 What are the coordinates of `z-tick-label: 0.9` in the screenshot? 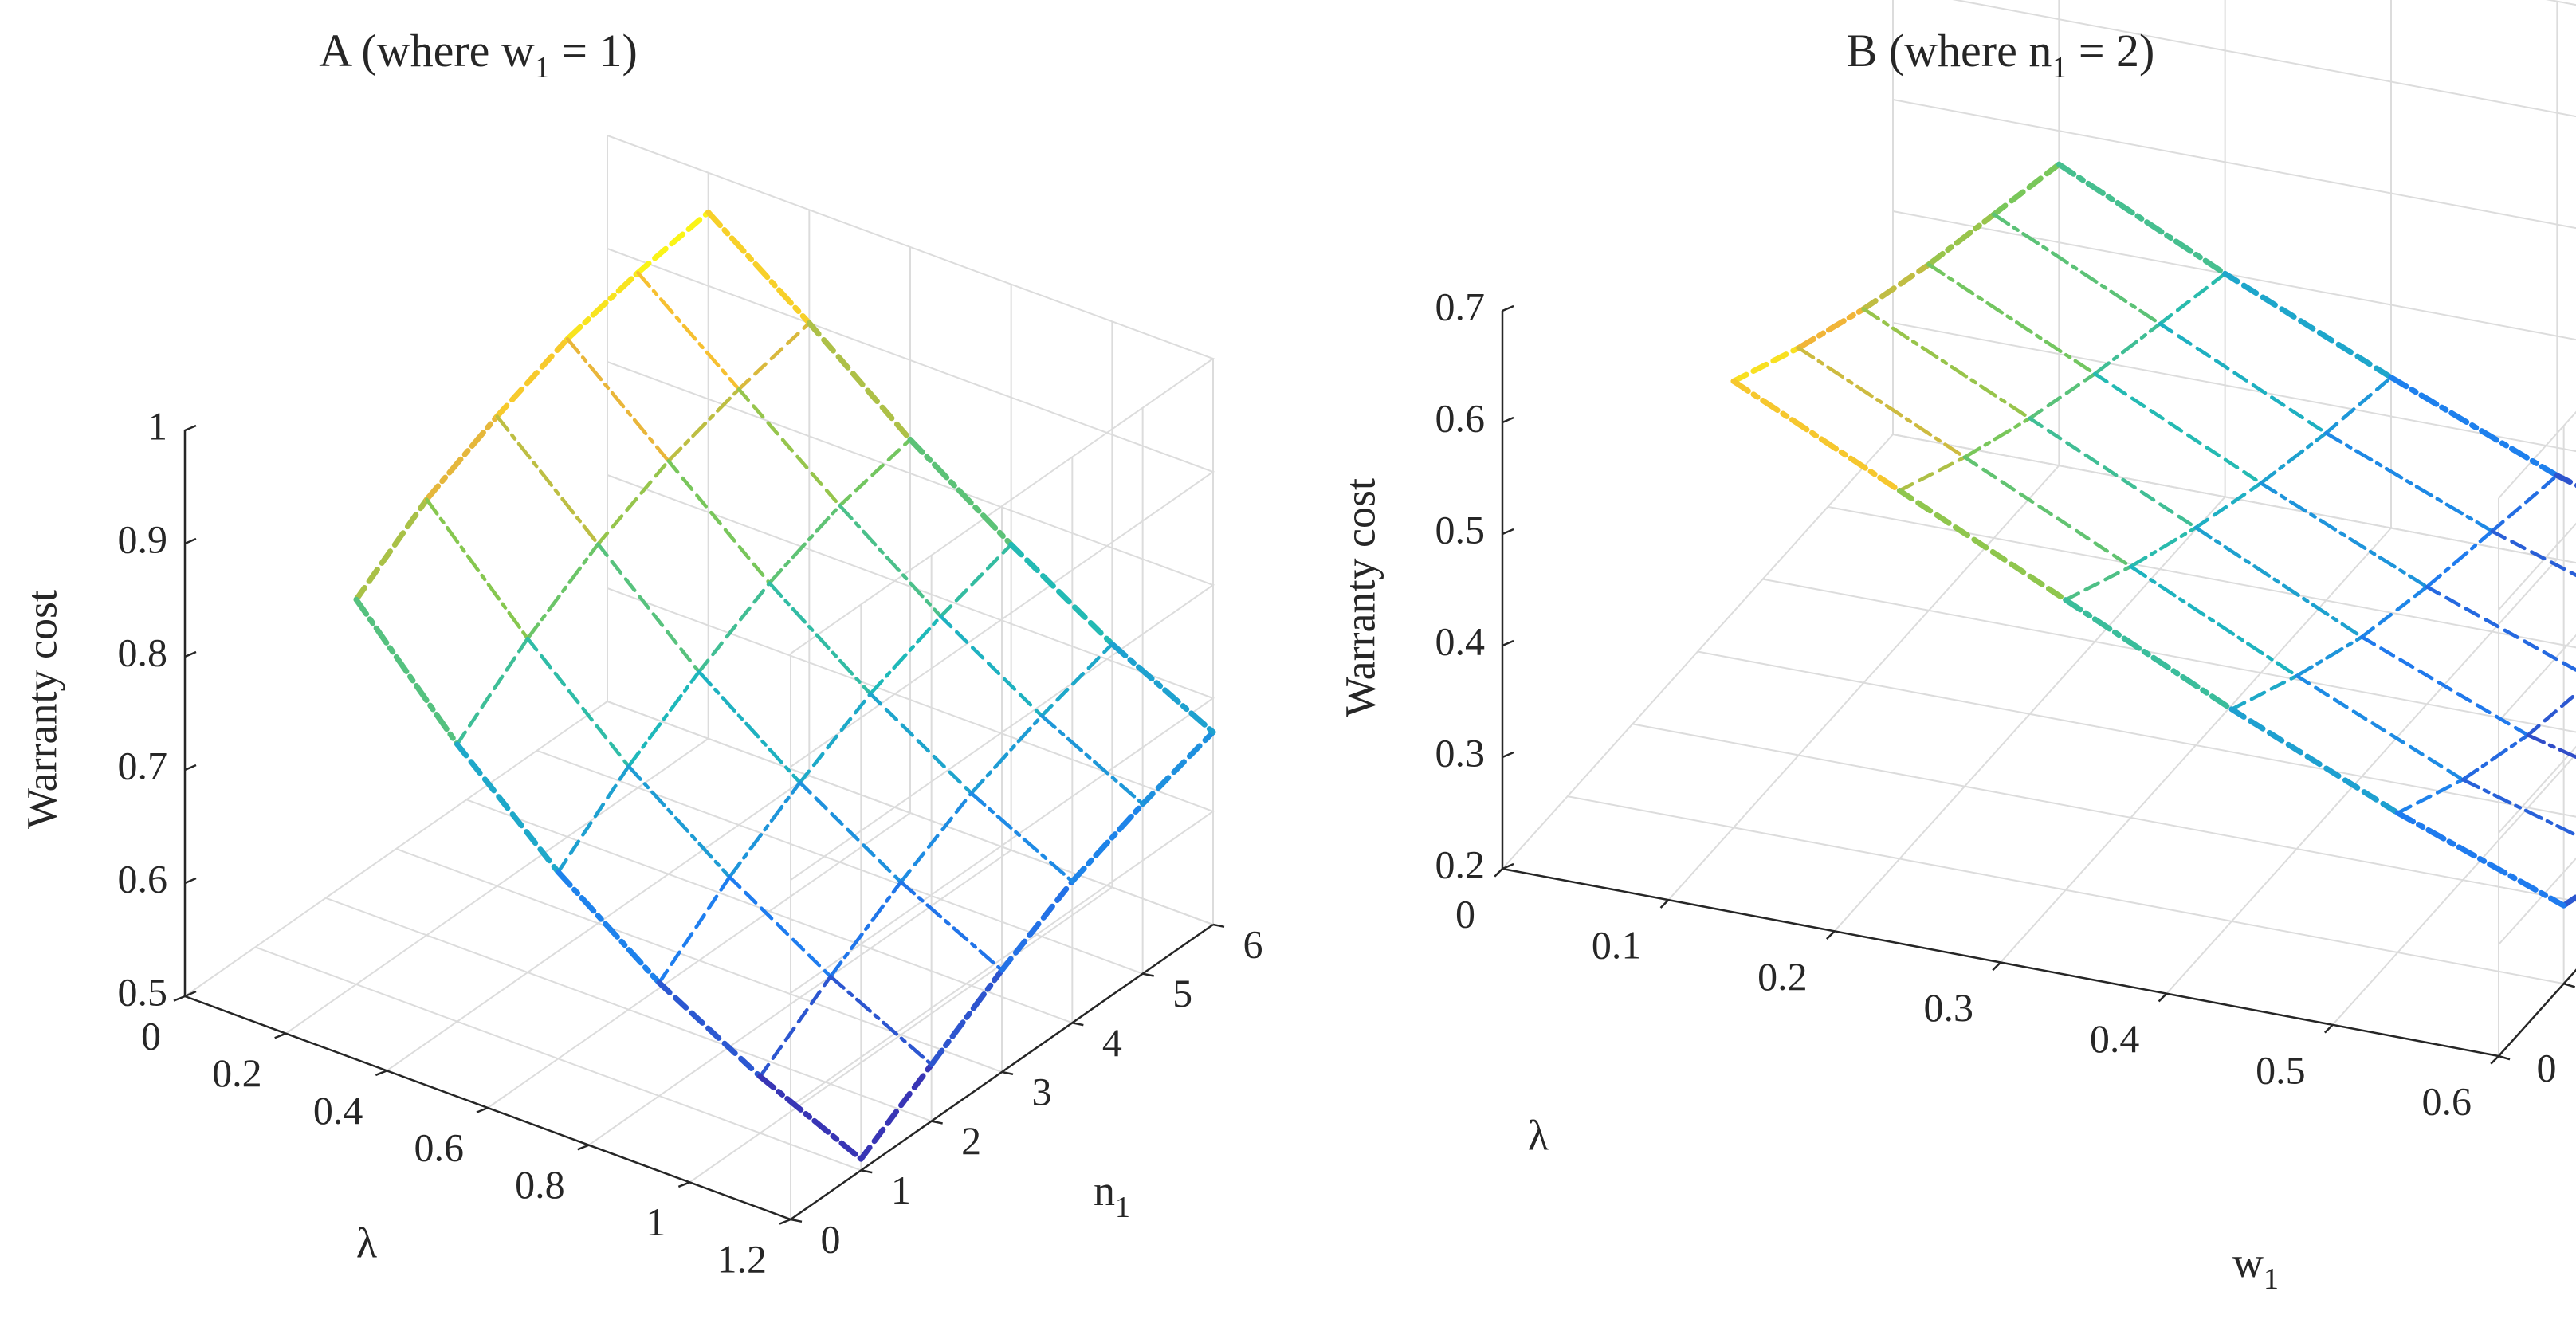 It's located at (143, 538).